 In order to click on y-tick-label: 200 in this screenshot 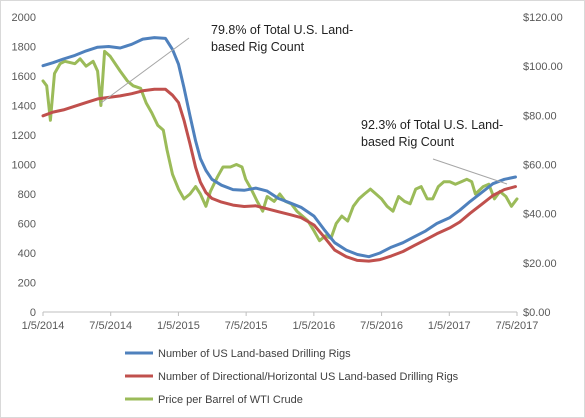, I will do `click(27, 284)`.